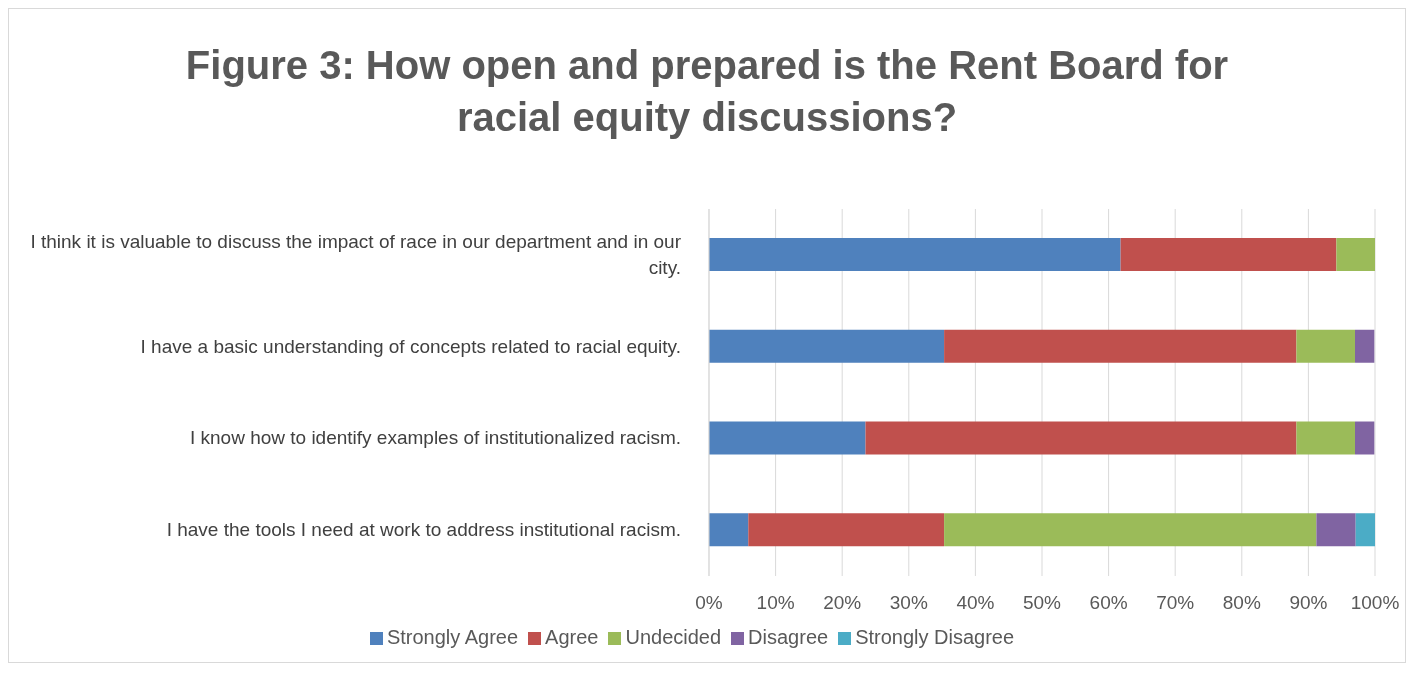 The width and height of the screenshot is (1416, 673). What do you see at coordinates (410, 346) in the screenshot?
I see `y-tick-label: I have a basic understanding of concepts related to racial equity.` at bounding box center [410, 346].